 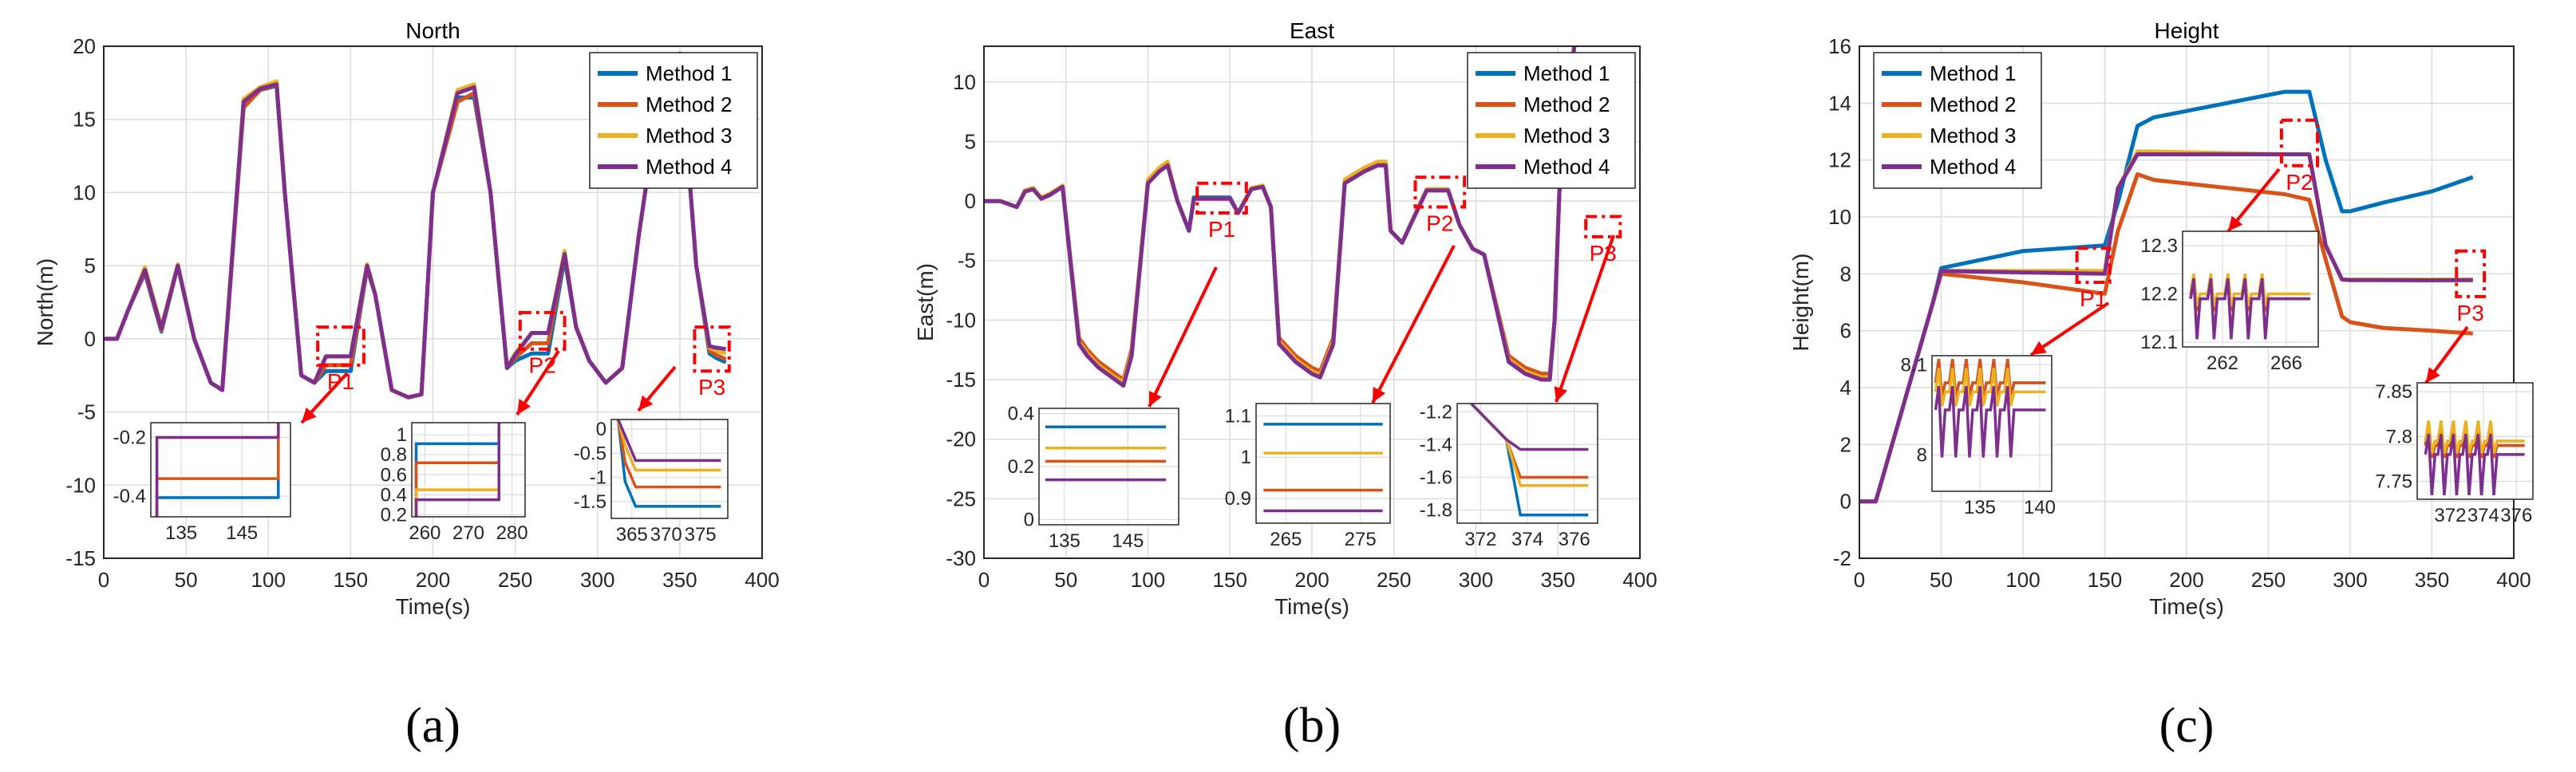 What do you see at coordinates (1914, 365) in the screenshot?
I see `inset-y-tick-label: 8.1` at bounding box center [1914, 365].